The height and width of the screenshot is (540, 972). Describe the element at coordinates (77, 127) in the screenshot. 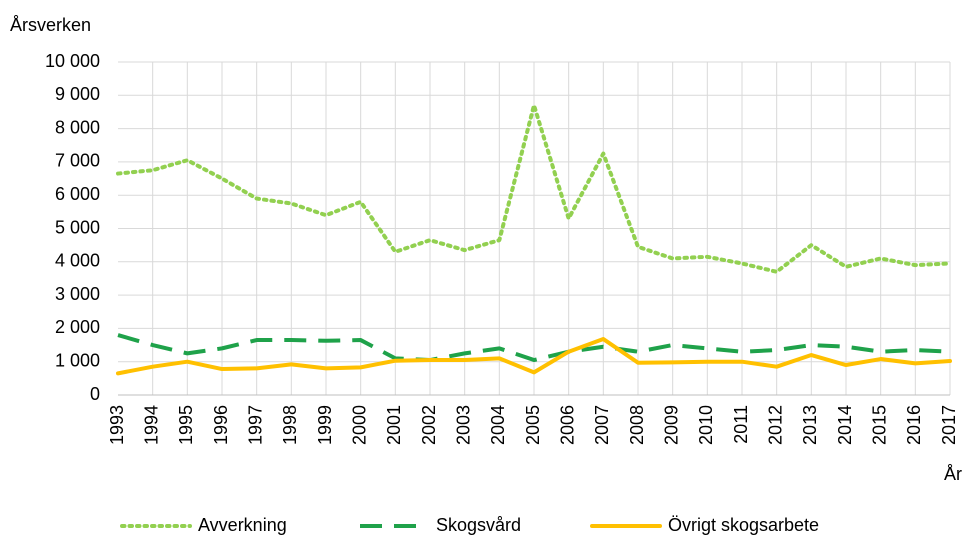

I see `y-tick-label: 8 000` at that location.